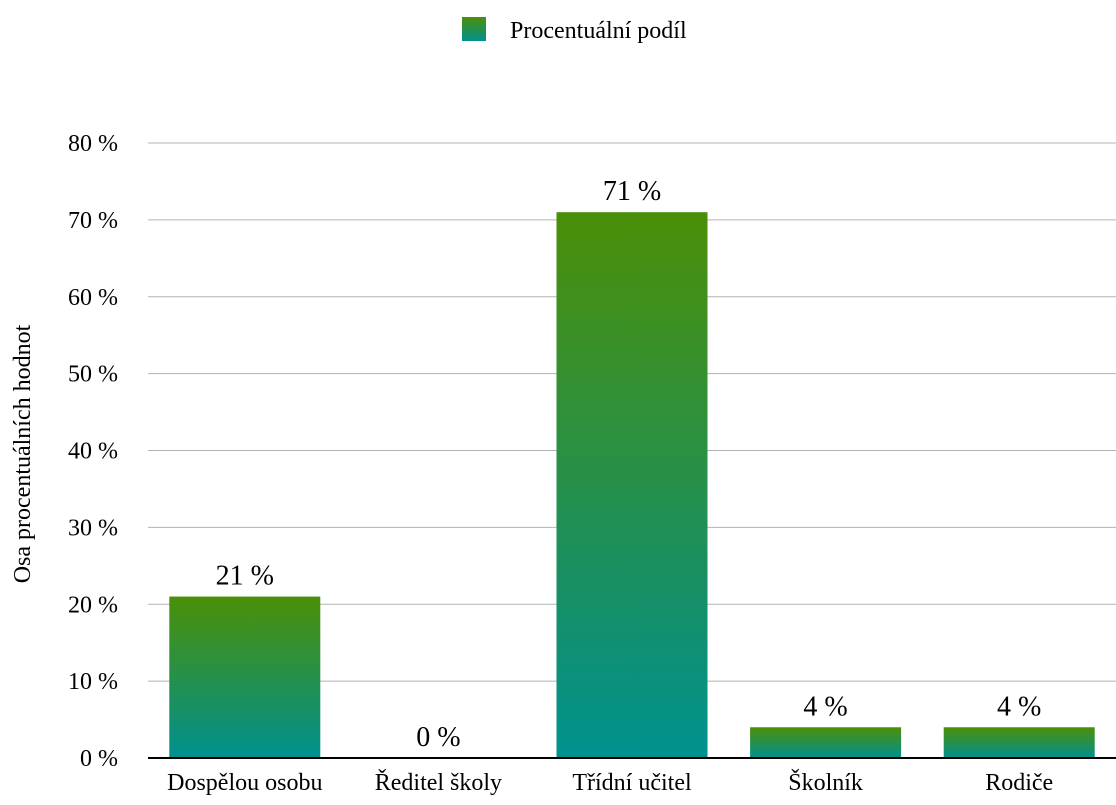  Describe the element at coordinates (93, 528) in the screenshot. I see `y-tick-label: 30 %` at that location.